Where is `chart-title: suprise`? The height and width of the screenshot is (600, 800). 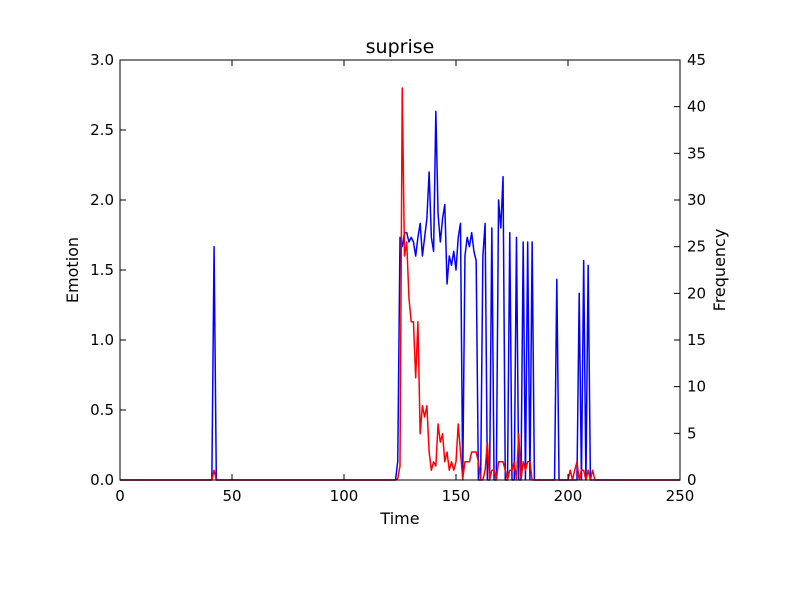 chart-title: suprise is located at coordinates (400, 47).